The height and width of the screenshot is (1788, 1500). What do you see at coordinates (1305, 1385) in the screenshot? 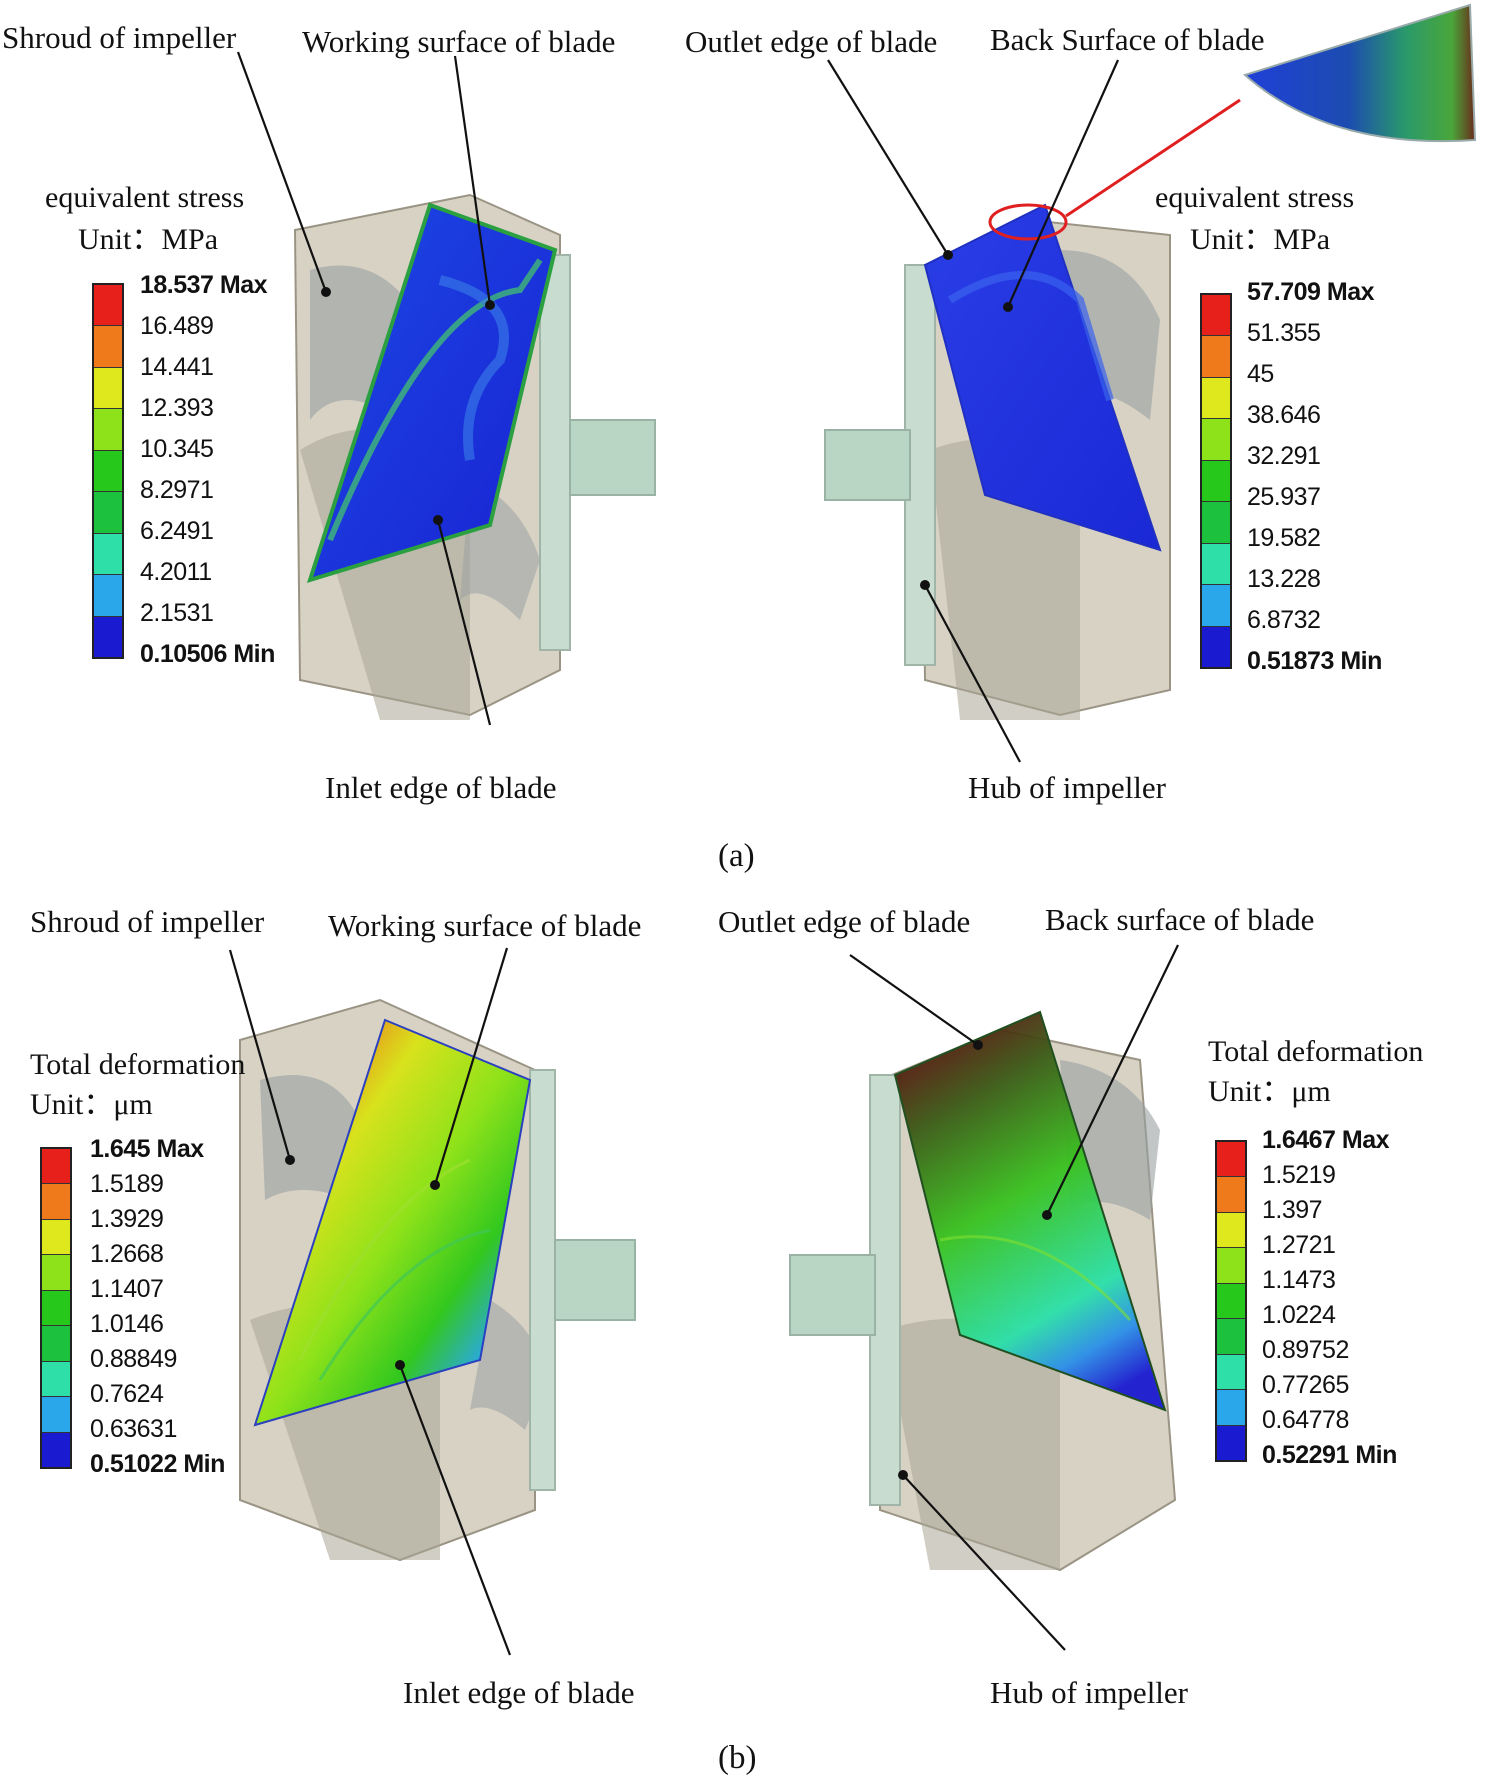
I see `legend-value: 0.77265` at bounding box center [1305, 1385].